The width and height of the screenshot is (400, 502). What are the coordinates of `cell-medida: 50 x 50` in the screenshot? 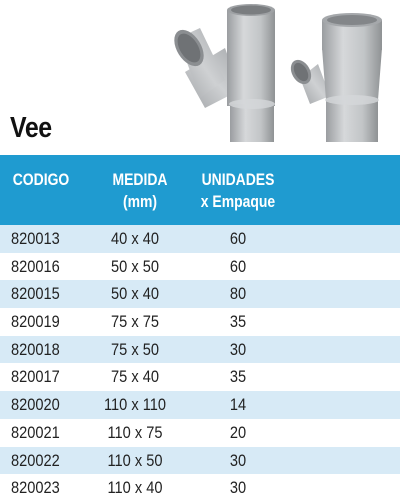 It's located at (135, 266).